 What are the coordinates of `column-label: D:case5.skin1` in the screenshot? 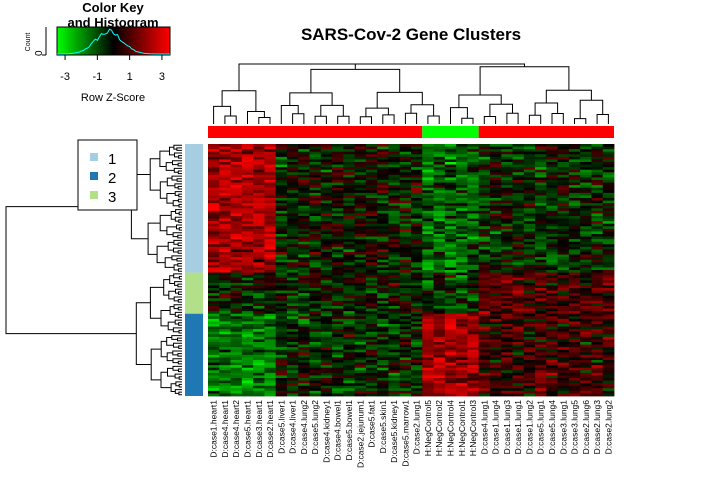 It's located at (383, 427).